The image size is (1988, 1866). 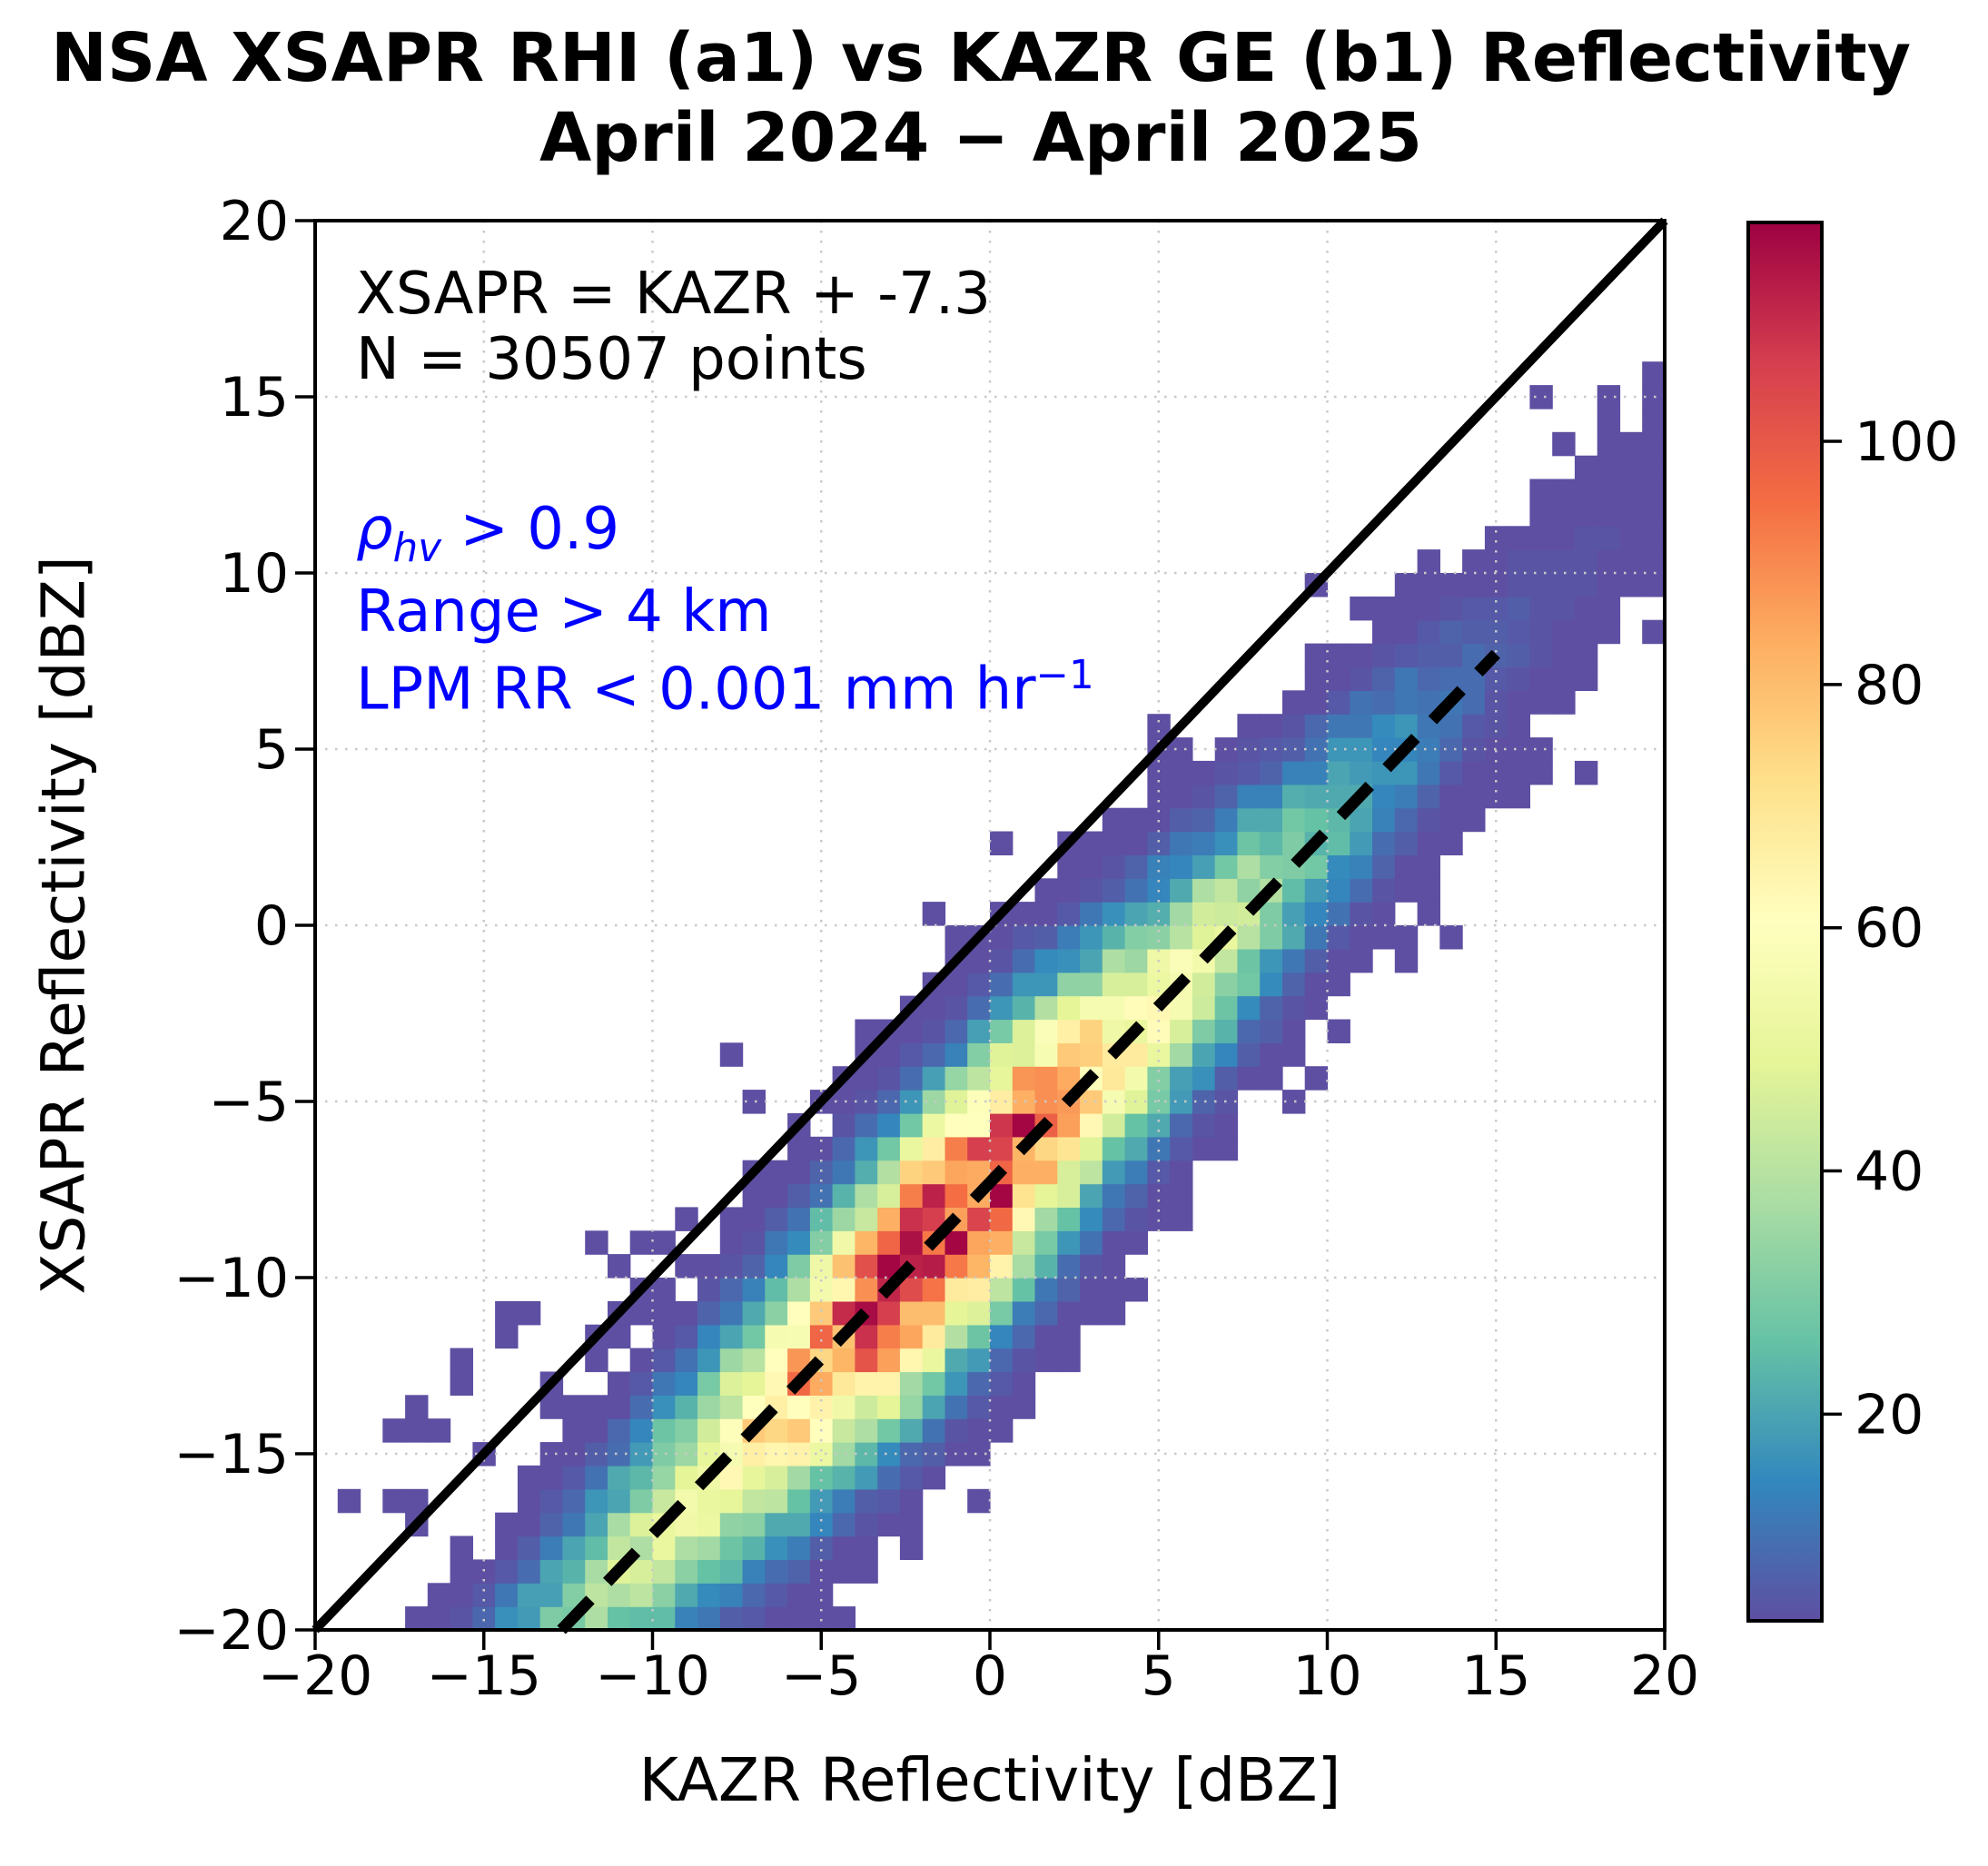 What do you see at coordinates (1889, 685) in the screenshot?
I see `colorbar-tick-label: 80` at bounding box center [1889, 685].